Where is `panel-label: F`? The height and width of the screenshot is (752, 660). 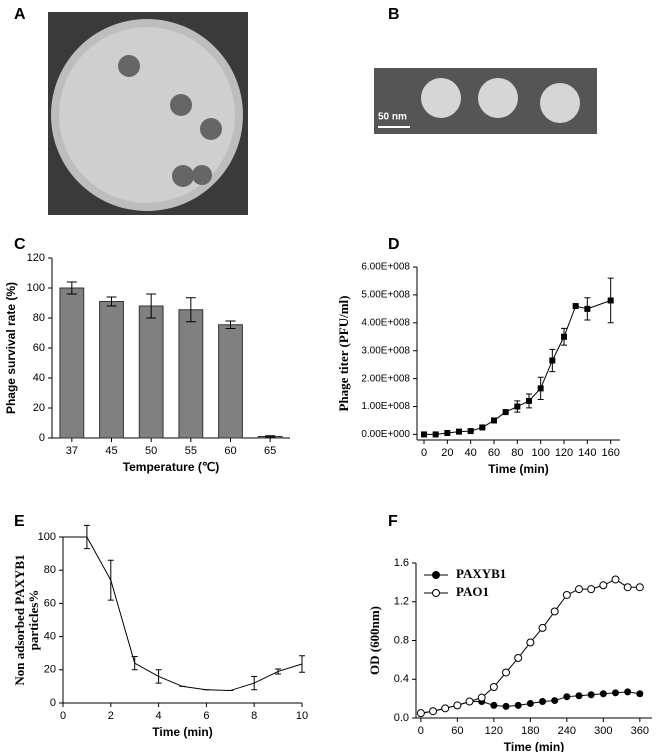
panel-label: F is located at coordinates (393, 521).